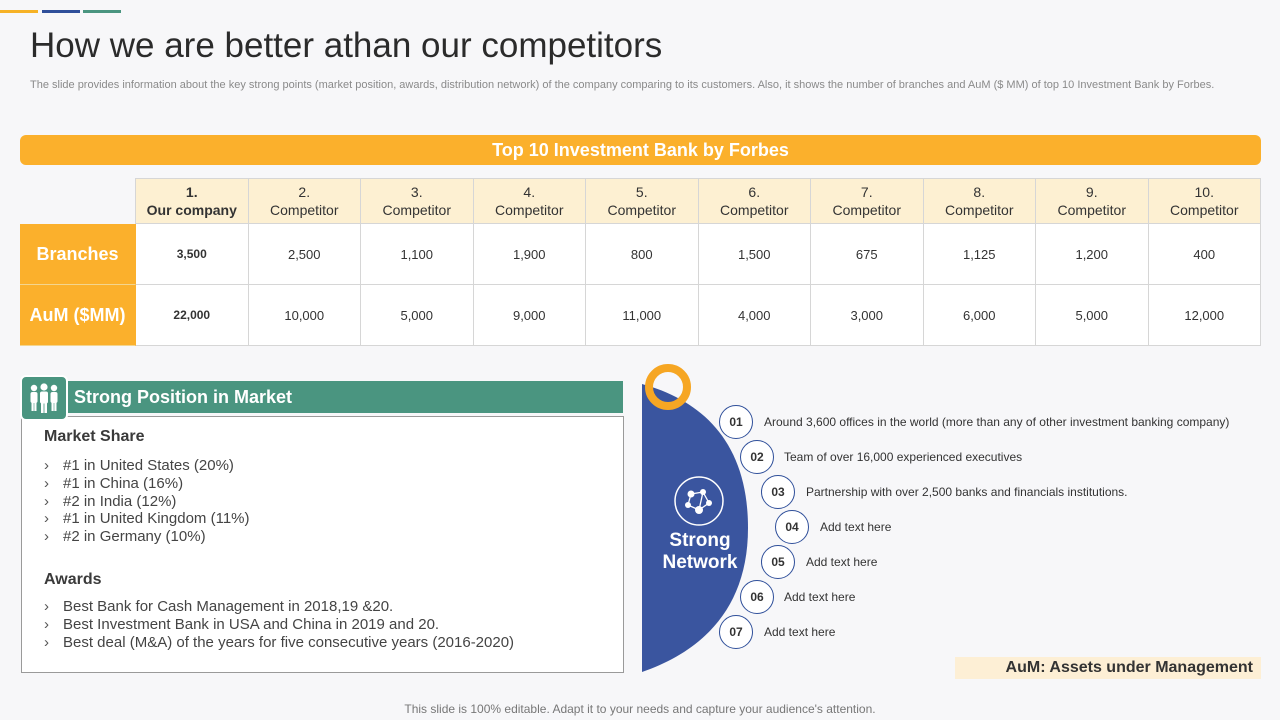 Image resolution: width=1280 pixels, height=720 pixels. What do you see at coordinates (529, 254) in the screenshot?
I see `table-cell: 1,900` at bounding box center [529, 254].